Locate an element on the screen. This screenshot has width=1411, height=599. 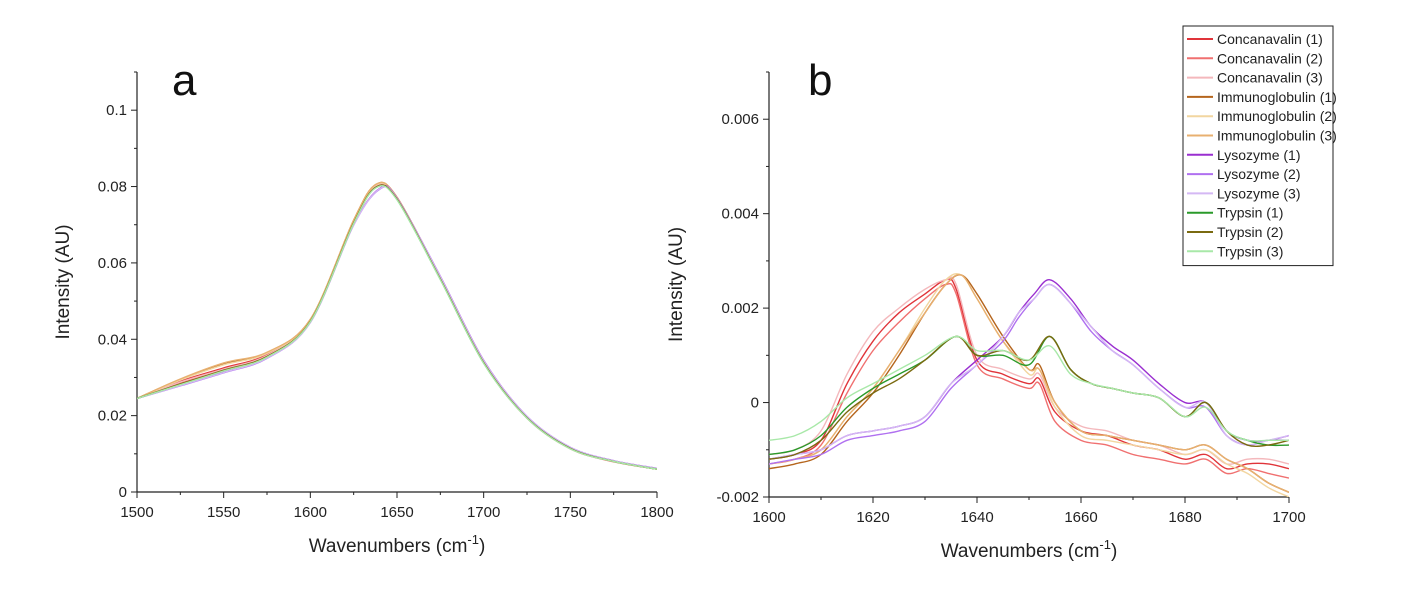
x-tick-label: 1800 is located at coordinates (656, 512).